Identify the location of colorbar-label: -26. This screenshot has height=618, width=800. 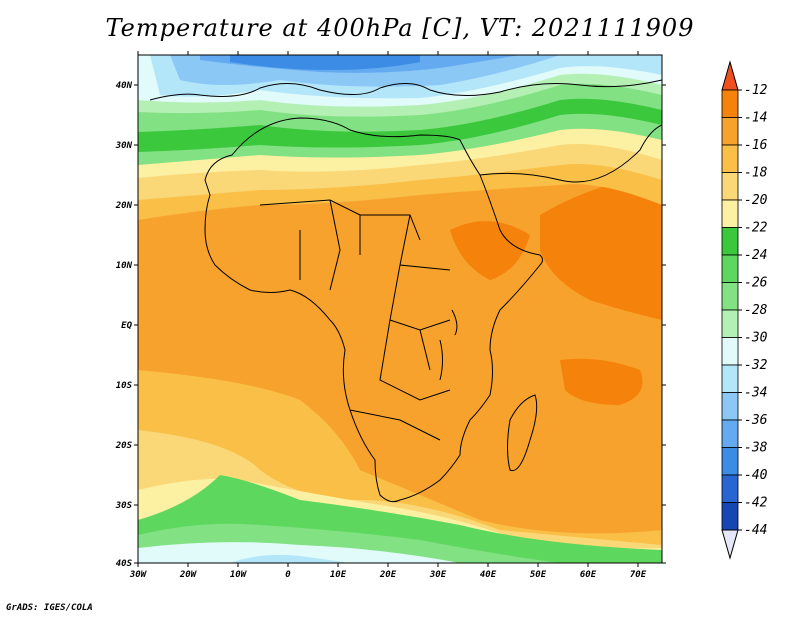
(756, 283).